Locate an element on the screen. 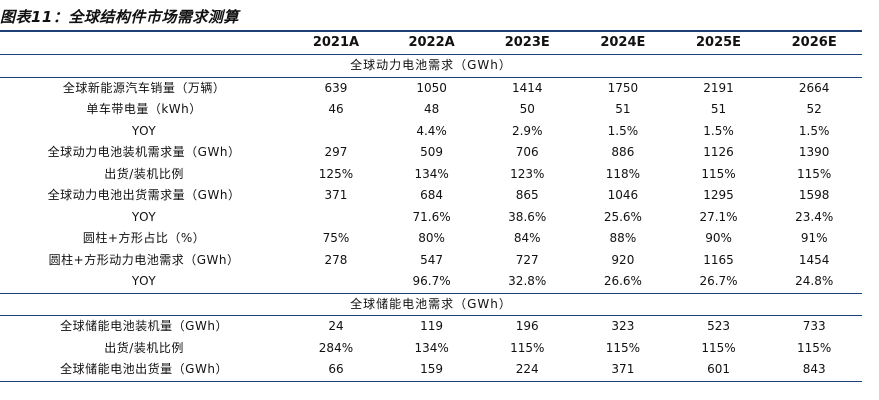 The width and height of the screenshot is (879, 400). table-row: 全球储能电池装机量（GWh） 24 119 196 323 523 733 is located at coordinates (431, 327).